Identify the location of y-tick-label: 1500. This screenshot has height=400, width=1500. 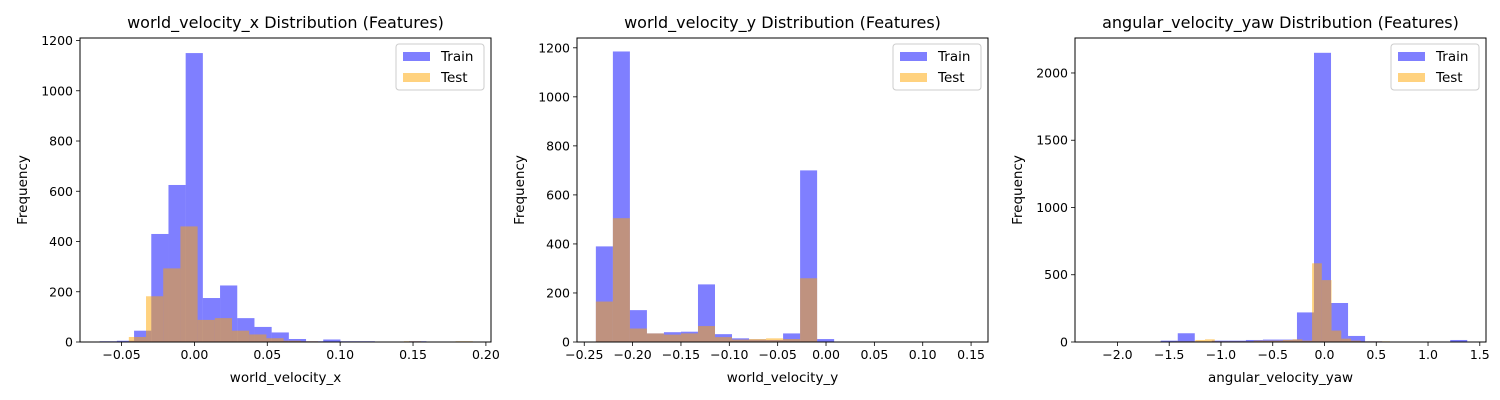
(1052, 140).